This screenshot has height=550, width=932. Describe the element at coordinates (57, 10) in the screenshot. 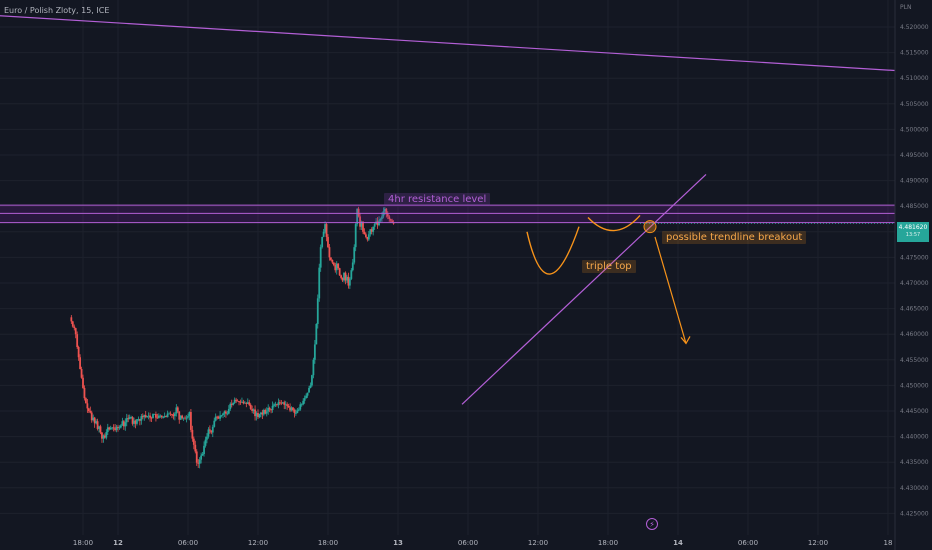

I see `symbol-title: Euro / Polish Zloty, 15, ICE` at that location.